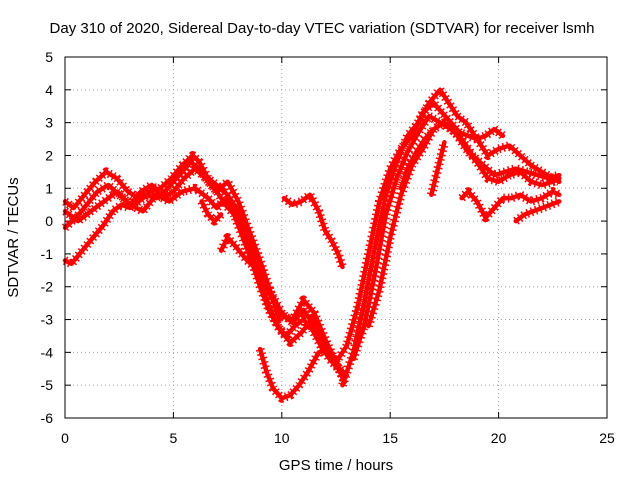 This screenshot has width=640, height=480. I want to click on y-tick-label: -4, so click(47, 352).